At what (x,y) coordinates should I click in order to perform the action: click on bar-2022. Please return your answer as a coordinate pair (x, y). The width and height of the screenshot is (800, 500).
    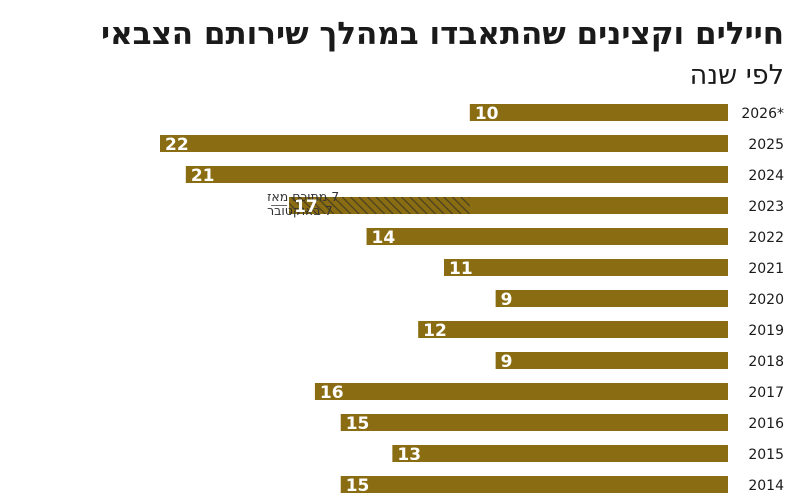
    Looking at the image, I should click on (547, 236).